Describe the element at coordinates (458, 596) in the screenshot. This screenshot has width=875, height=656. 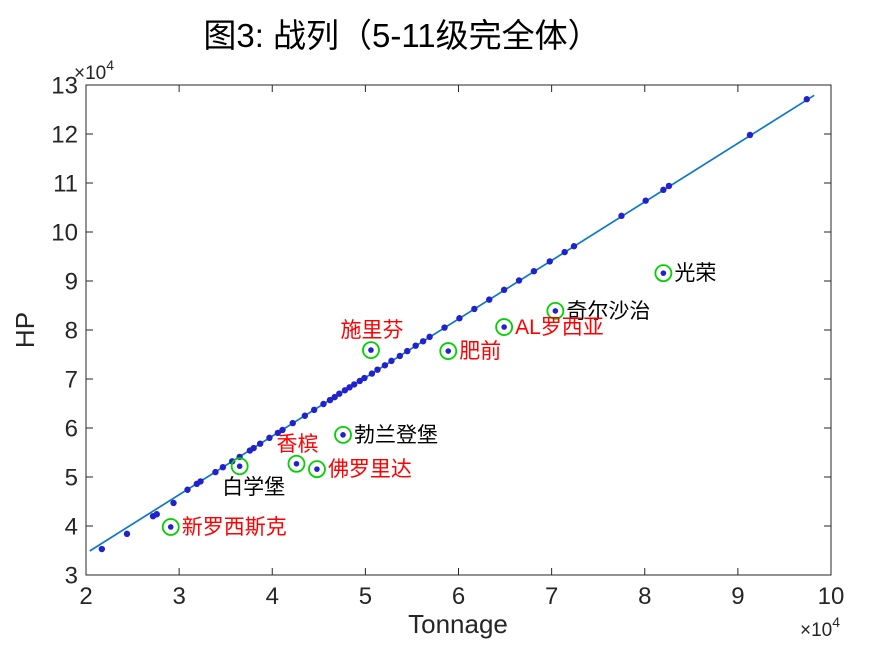
I see `x-tick-label: 6` at that location.